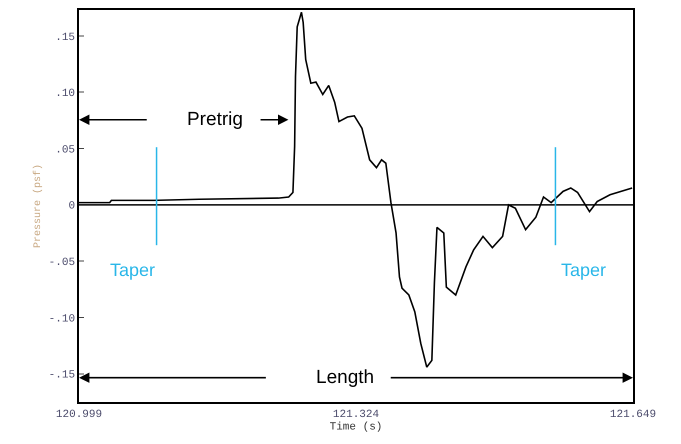  Describe the element at coordinates (79, 414) in the screenshot. I see `x-tick-label: 120.999` at that location.